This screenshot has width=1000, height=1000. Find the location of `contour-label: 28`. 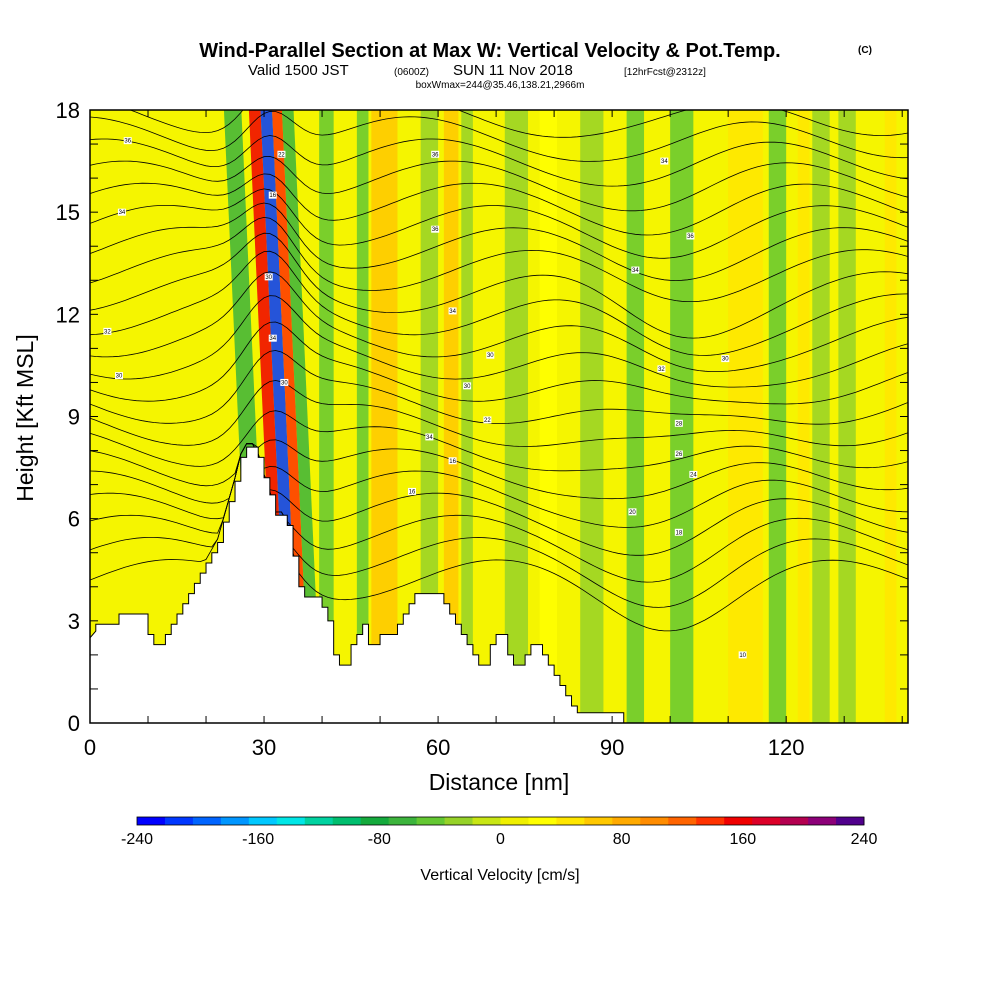

contour-label: 28 is located at coordinates (679, 424).